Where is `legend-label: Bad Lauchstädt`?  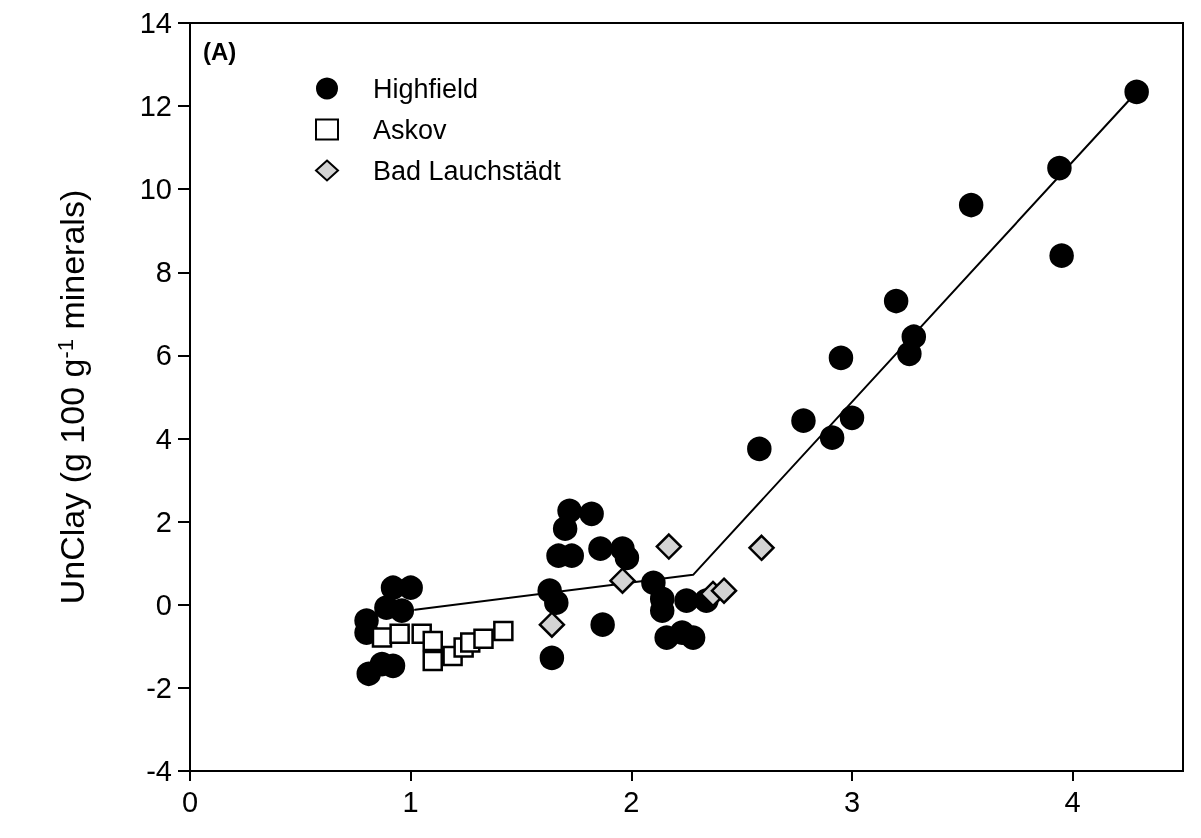 legend-label: Bad Lauchstädt is located at coordinates (467, 170).